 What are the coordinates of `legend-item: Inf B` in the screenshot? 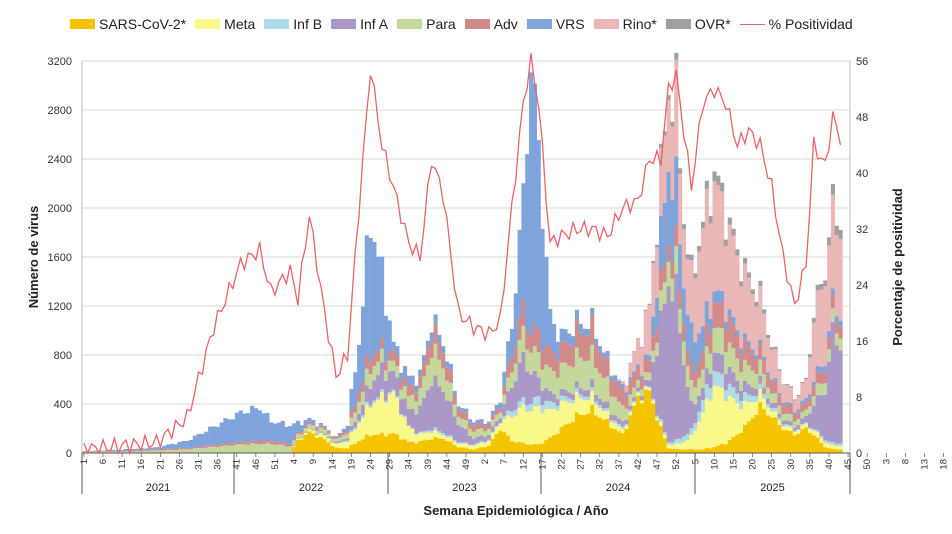 It's located at (293, 24).